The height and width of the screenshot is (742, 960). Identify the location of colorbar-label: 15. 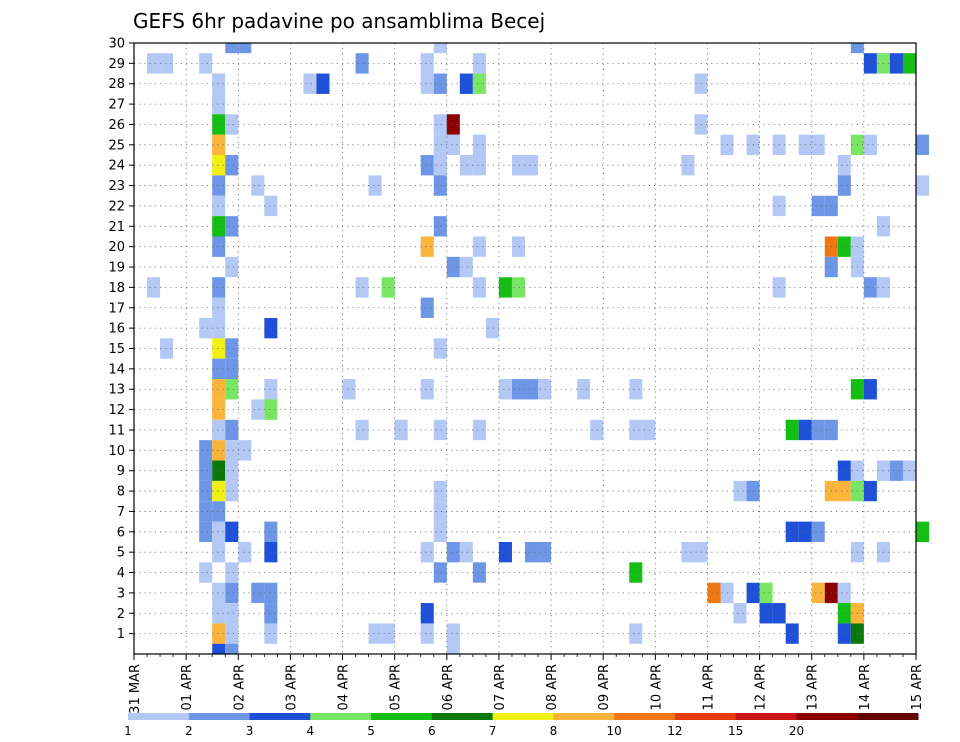
(735, 731).